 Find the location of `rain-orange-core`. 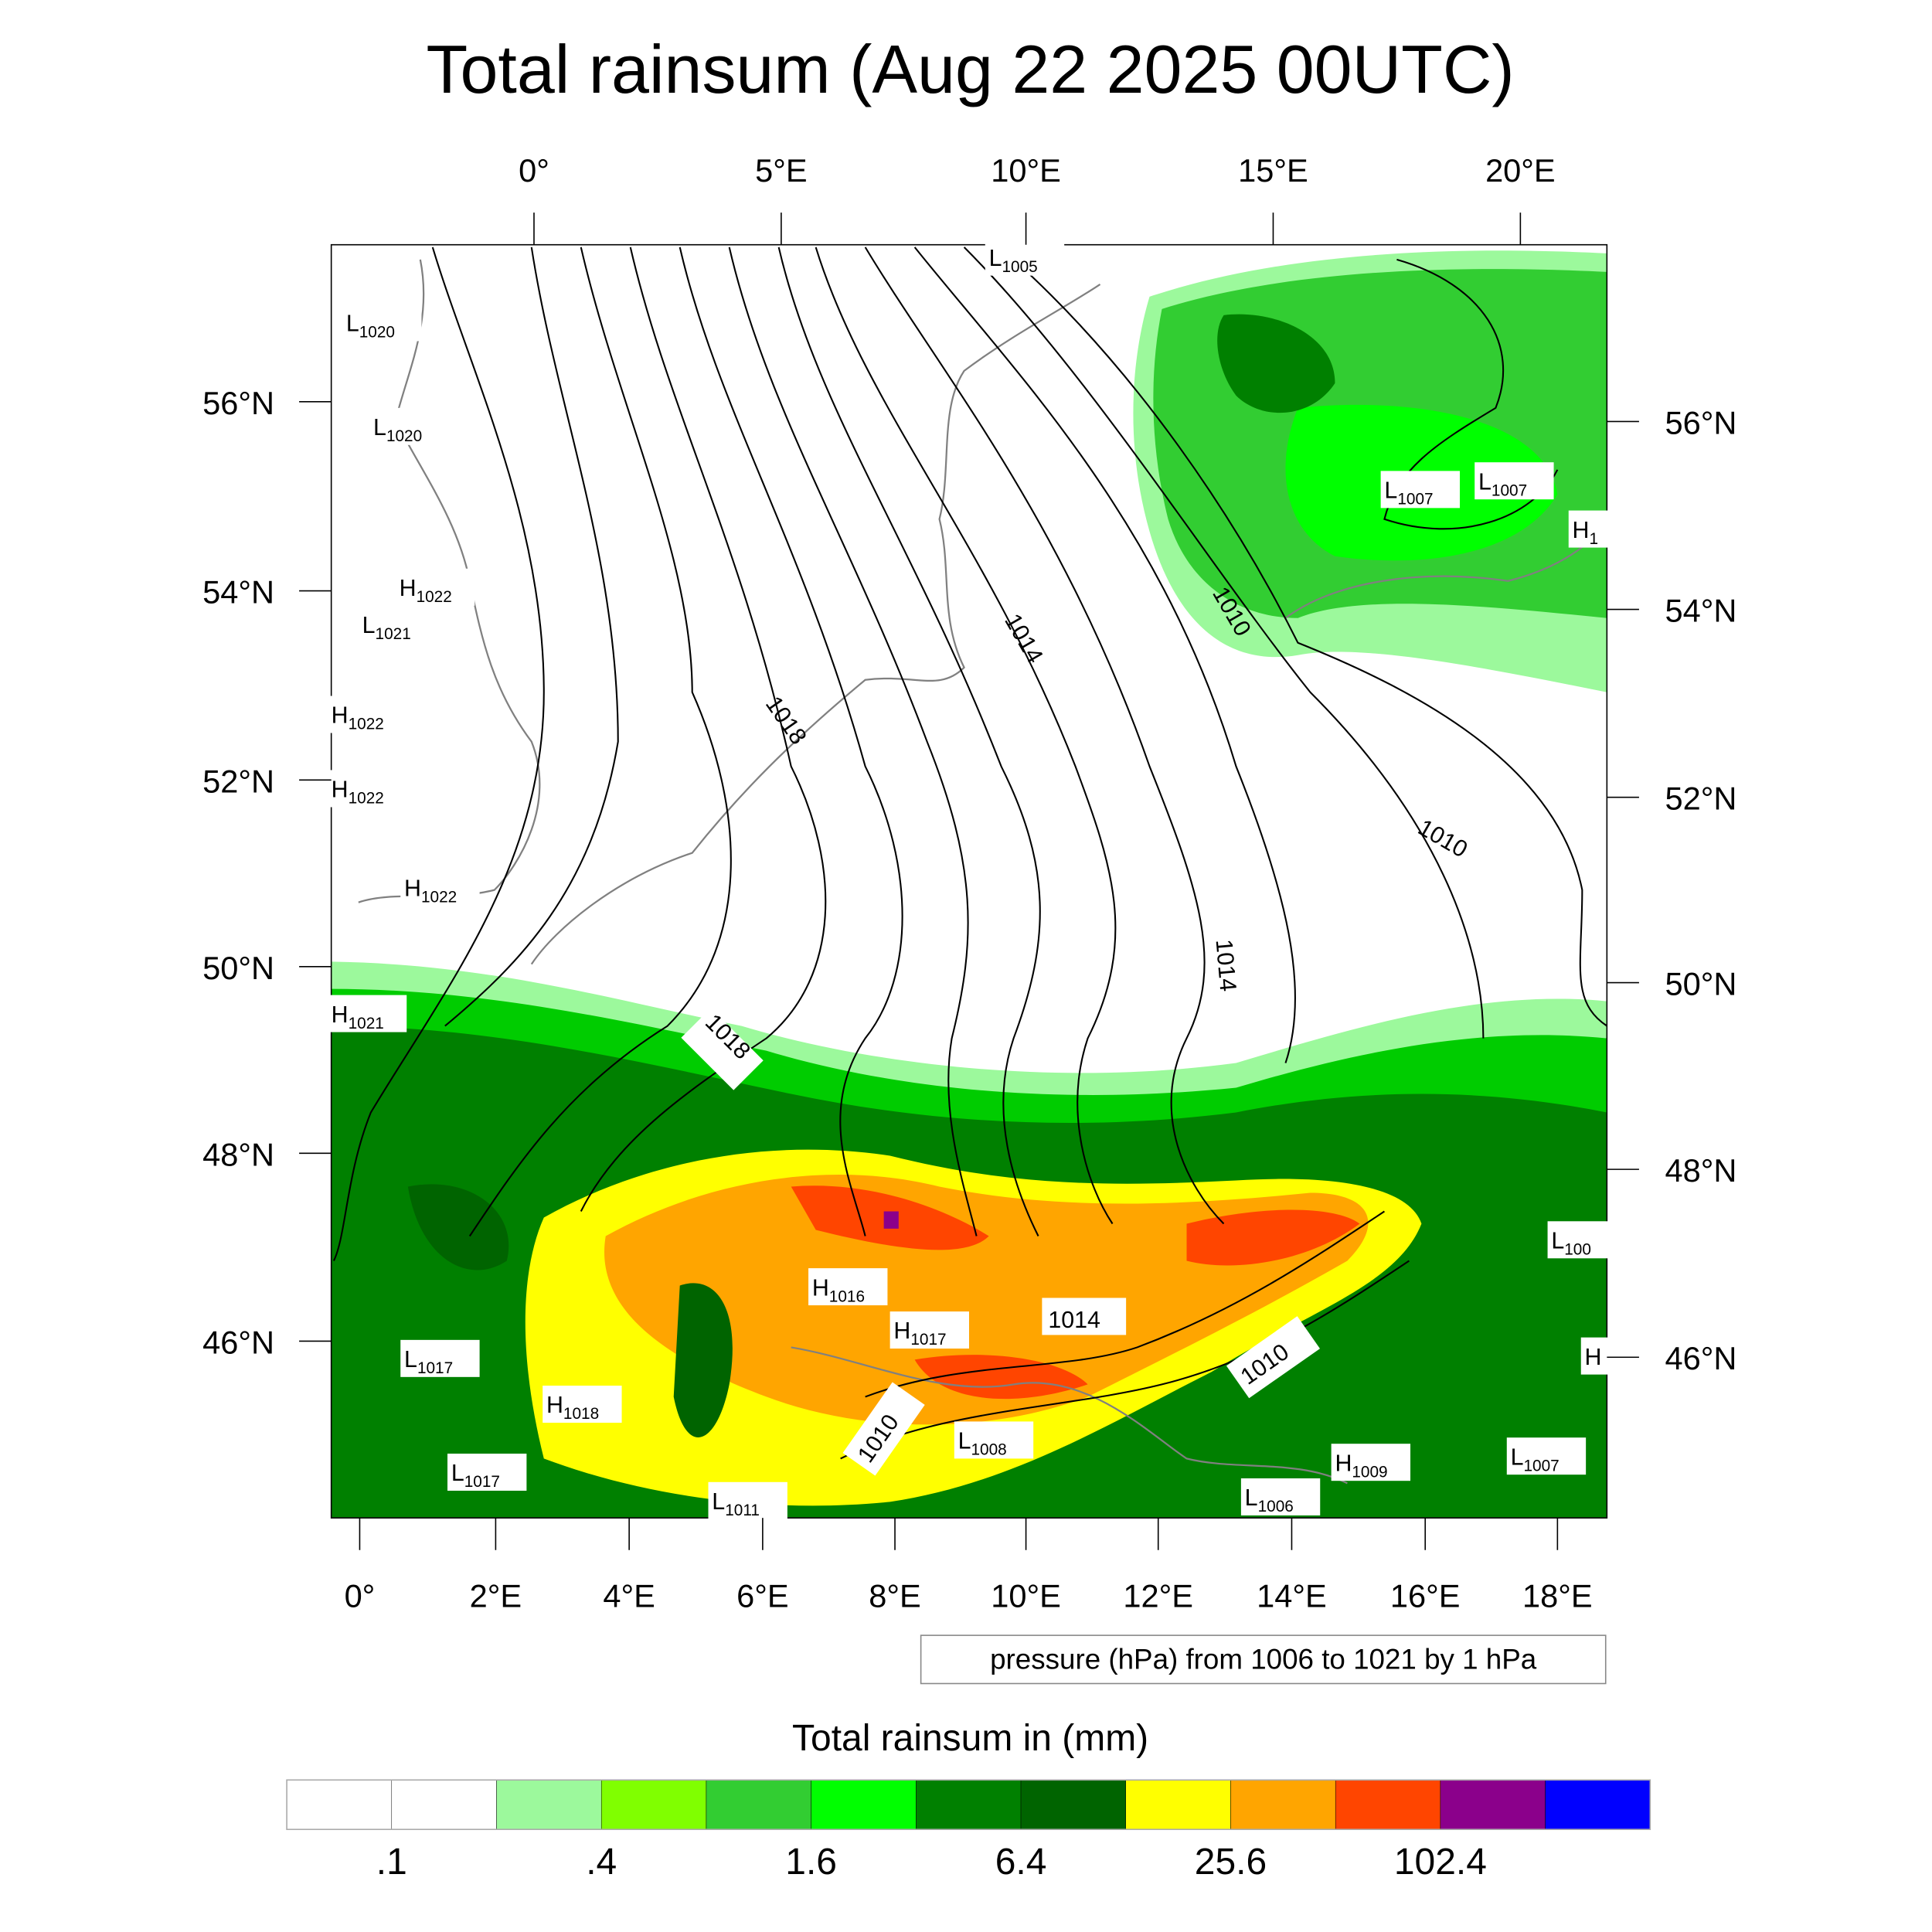

rain-orange-core is located at coordinates (986, 1300).